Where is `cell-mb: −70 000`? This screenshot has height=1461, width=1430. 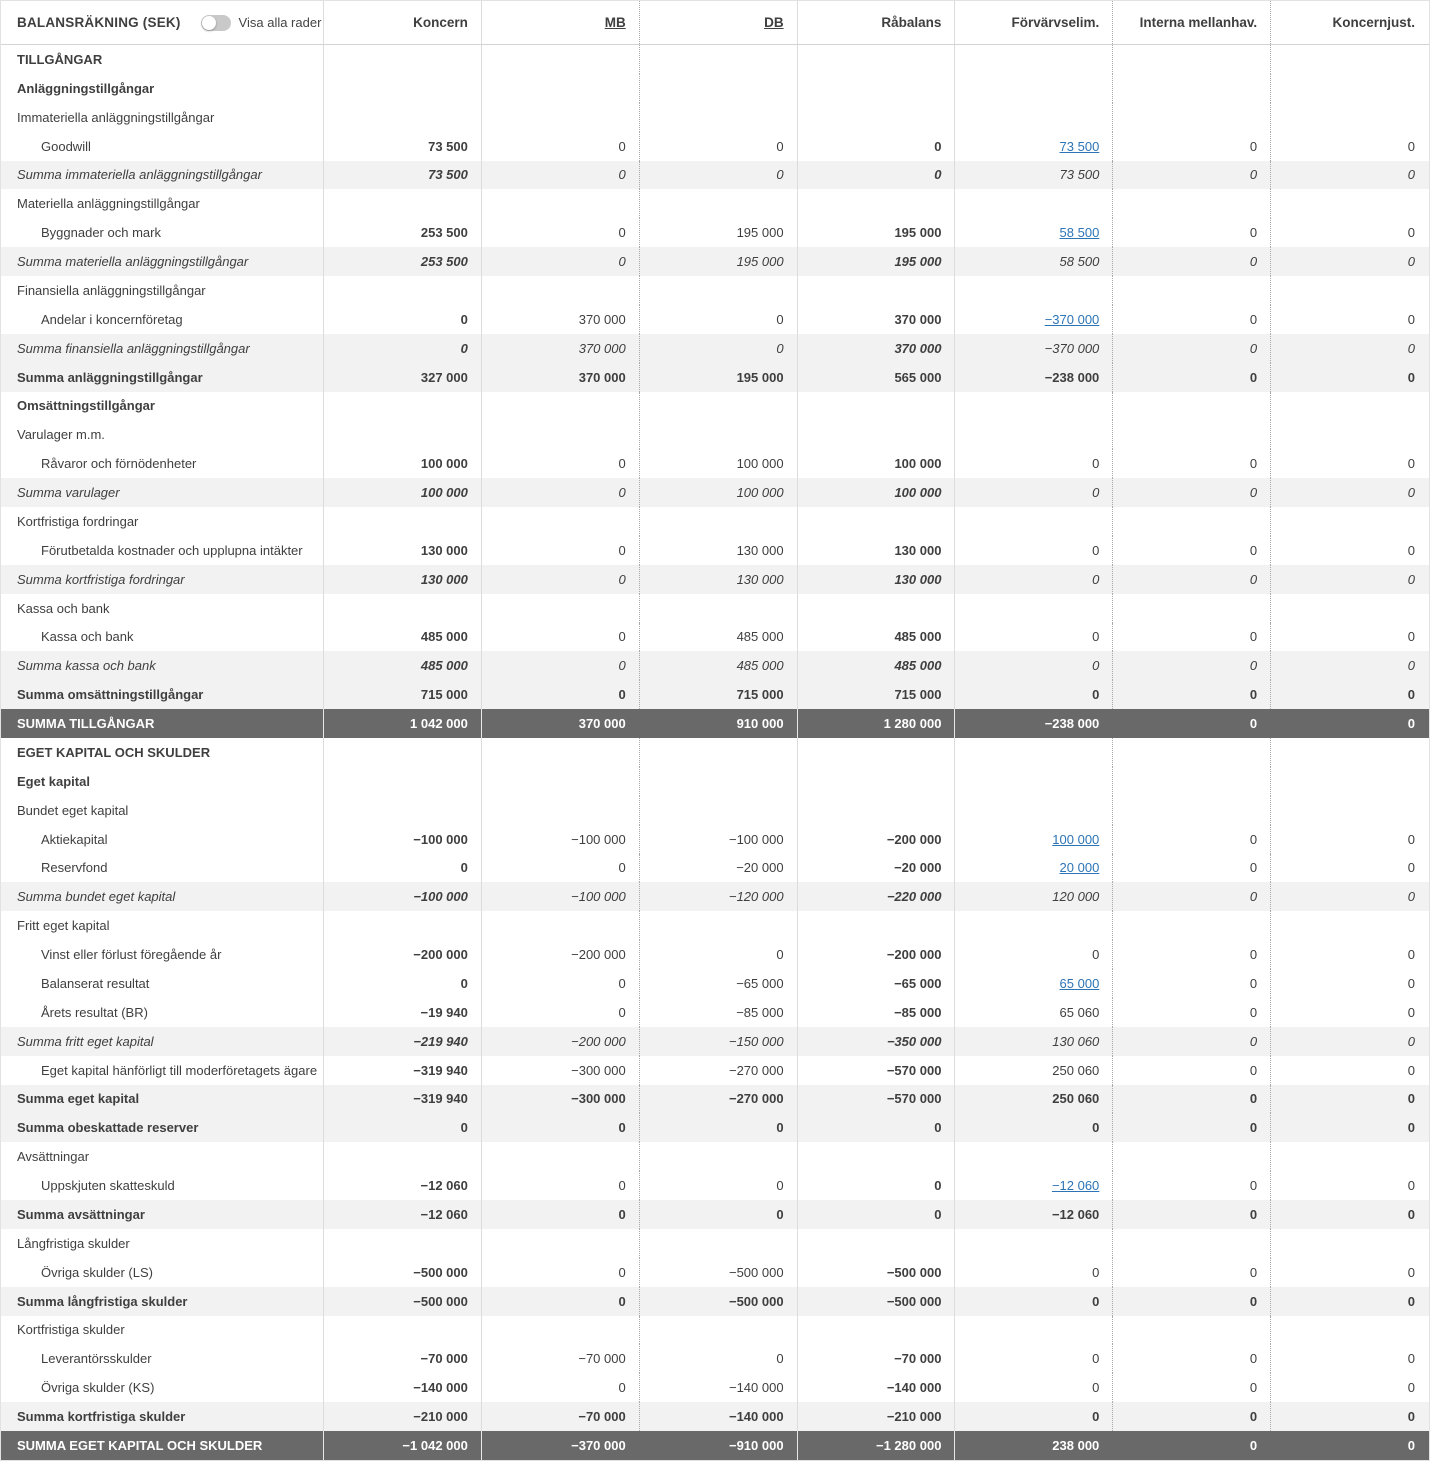
cell-mb: −70 000 is located at coordinates (561, 1416).